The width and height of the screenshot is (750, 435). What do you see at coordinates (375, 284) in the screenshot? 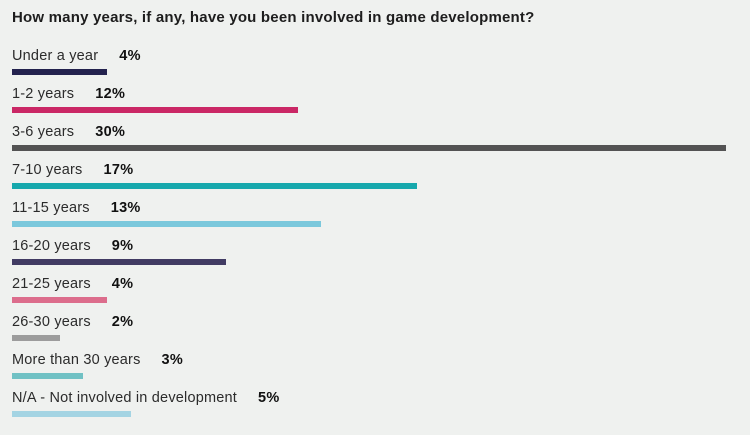
I see `bar-label-line: 21-25 years 4%` at bounding box center [375, 284].